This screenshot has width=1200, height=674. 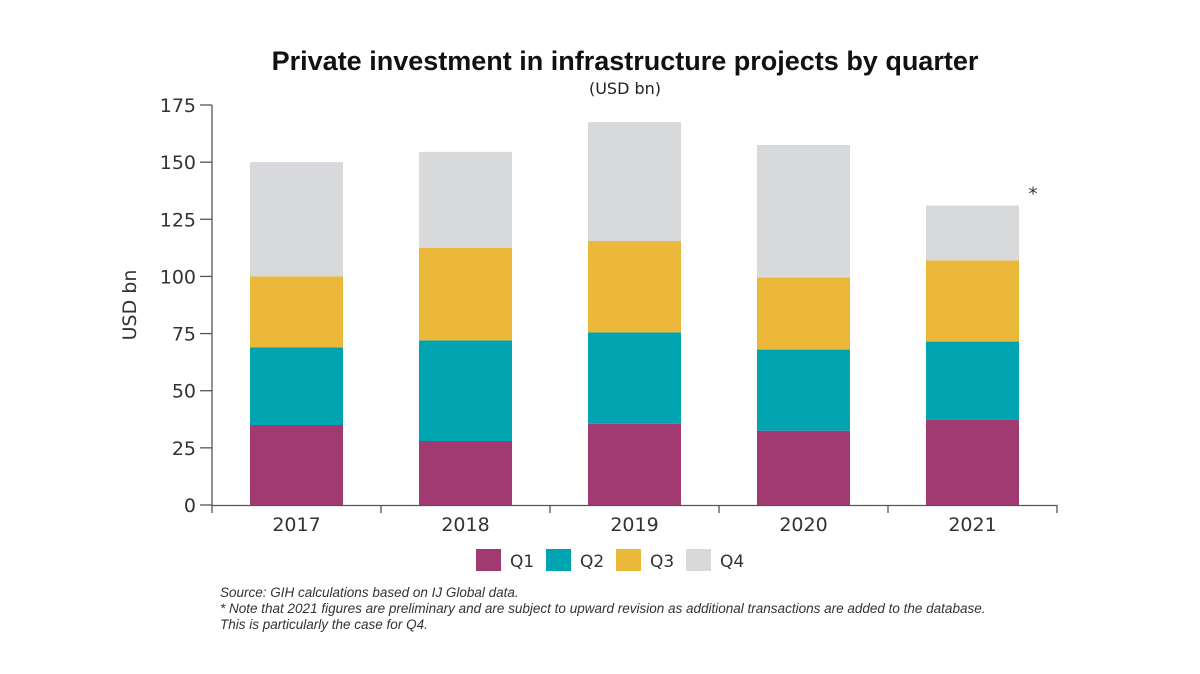 What do you see at coordinates (972, 525) in the screenshot?
I see `x-tick-label: 2021` at bounding box center [972, 525].